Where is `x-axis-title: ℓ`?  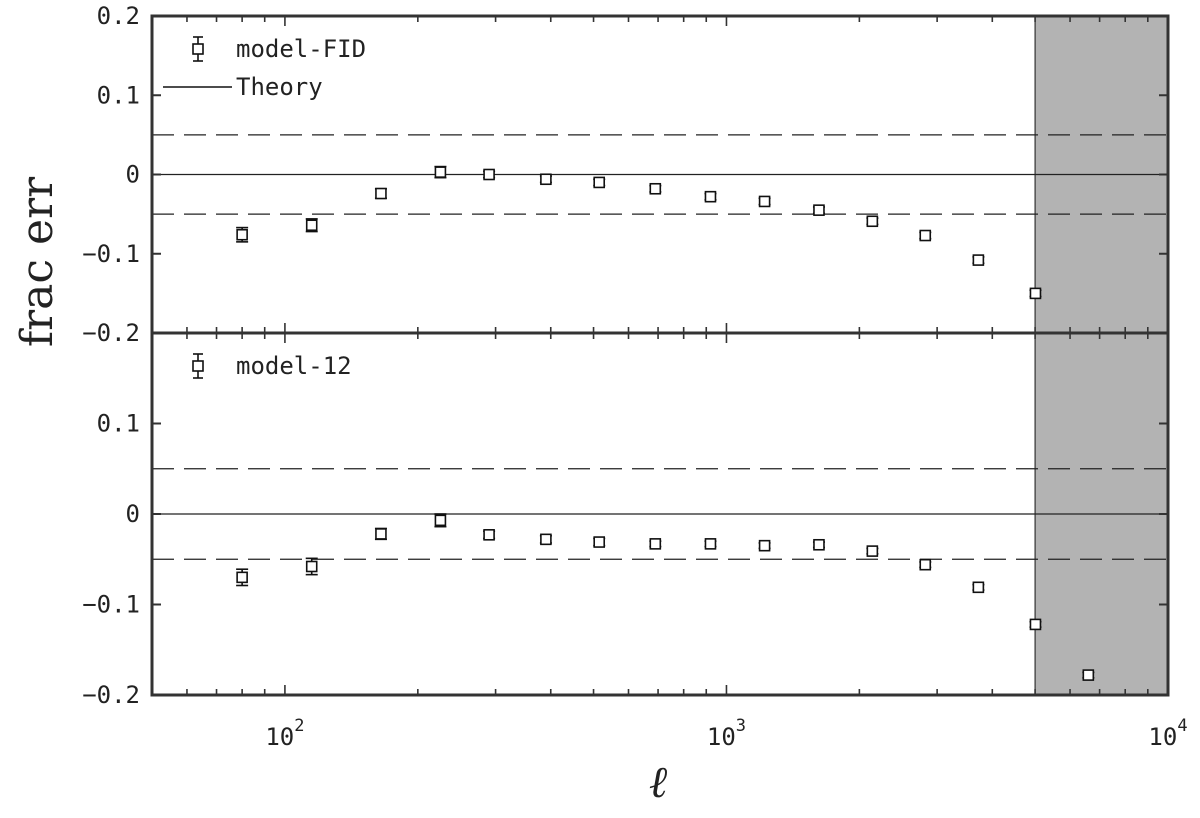 x-axis-title: ℓ is located at coordinates (658, 782).